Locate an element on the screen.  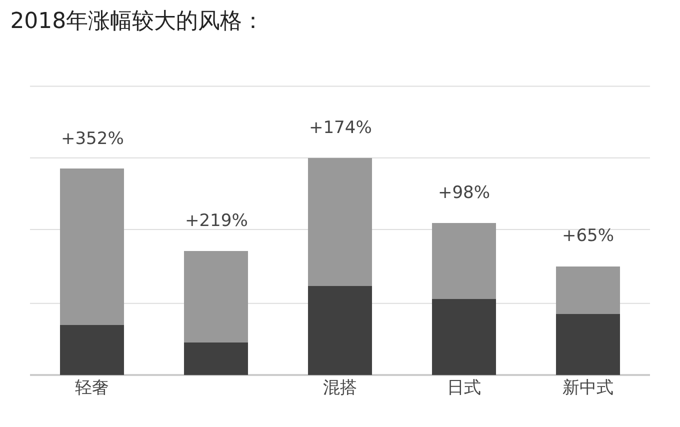
x-tick-label: 混搭 is located at coordinates (340, 388).